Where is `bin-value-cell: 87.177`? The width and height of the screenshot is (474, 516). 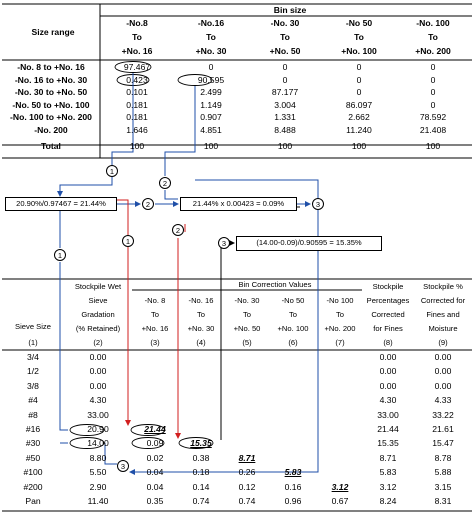 bin-value-cell: 87.177 is located at coordinates (285, 92).